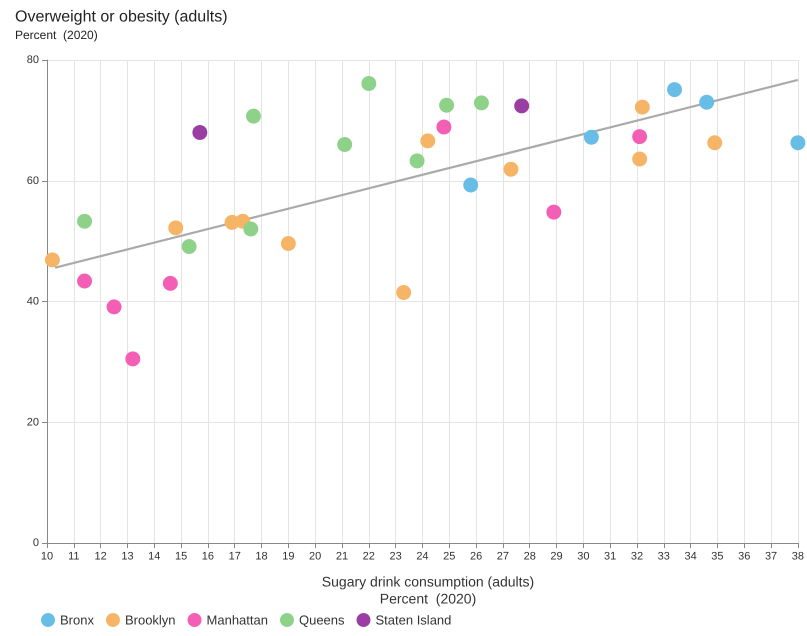 This screenshot has height=636, width=807. What do you see at coordinates (154, 556) in the screenshot?
I see `x-tick-label: 14` at bounding box center [154, 556].